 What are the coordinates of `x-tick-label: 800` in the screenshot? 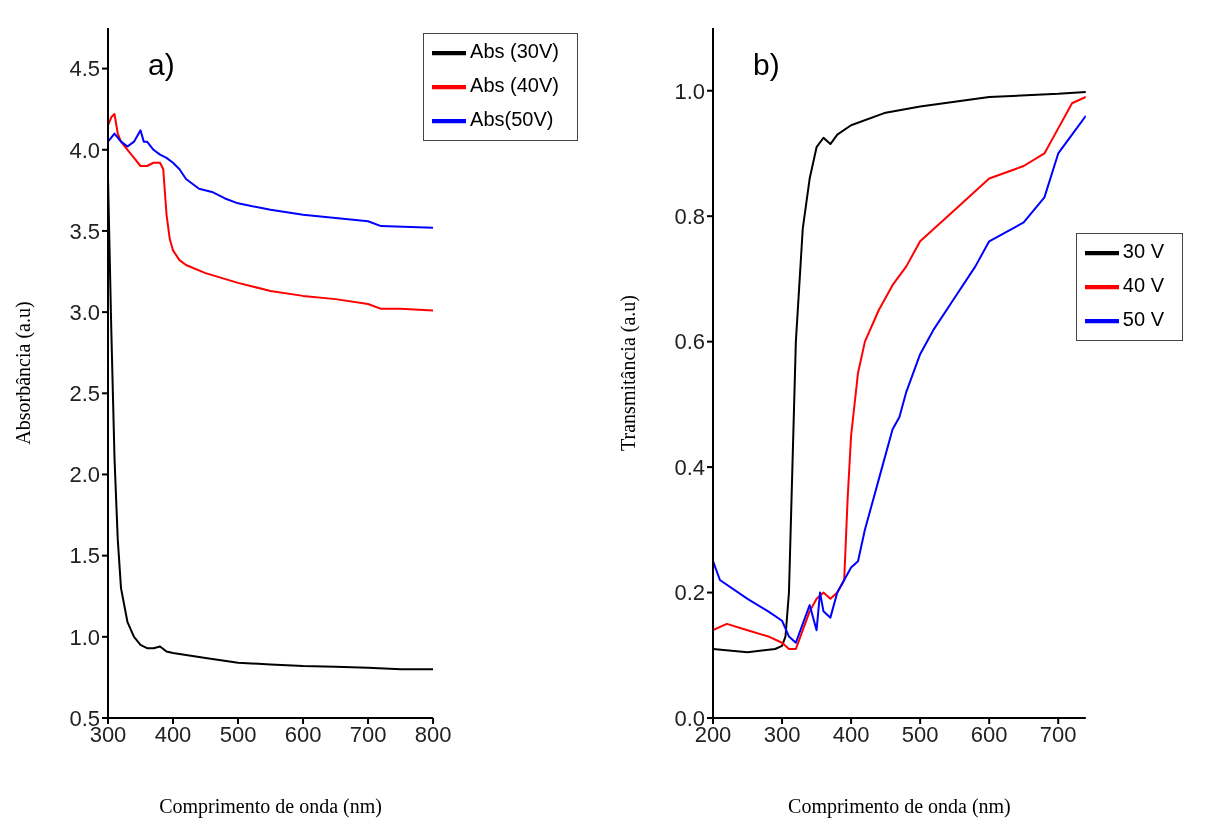 It's located at (433, 734).